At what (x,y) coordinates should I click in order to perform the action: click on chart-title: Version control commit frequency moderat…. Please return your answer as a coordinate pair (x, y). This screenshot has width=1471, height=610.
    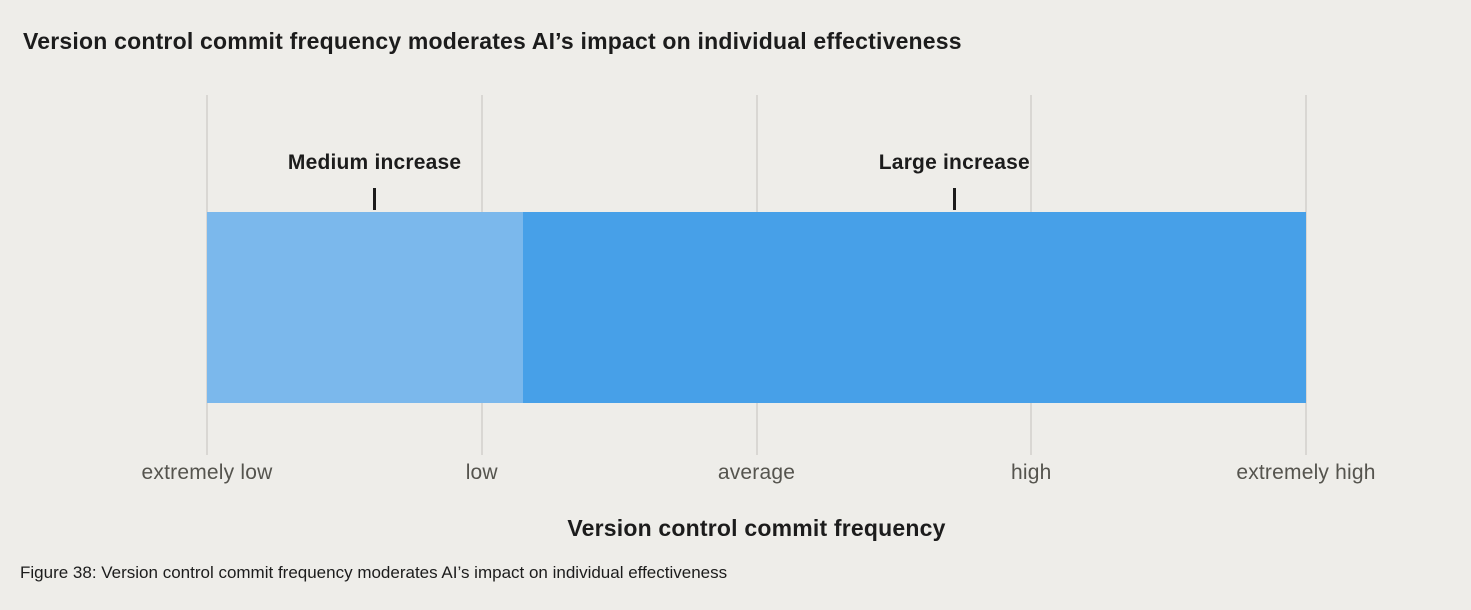
    Looking at the image, I should click on (492, 41).